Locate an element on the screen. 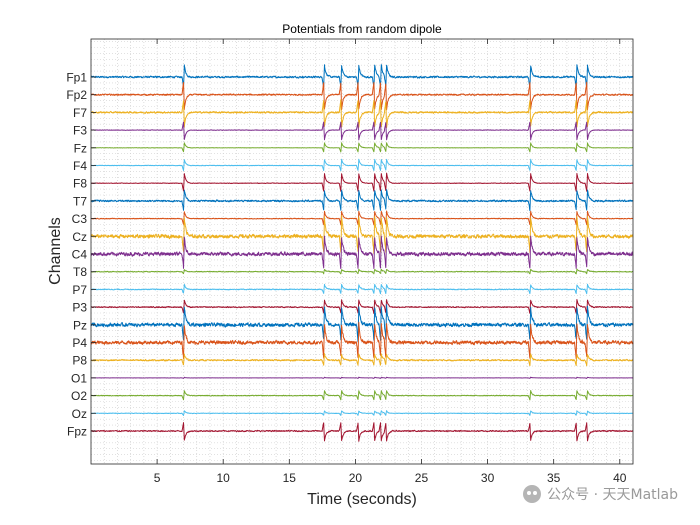  trace-p3 is located at coordinates (362, 306).